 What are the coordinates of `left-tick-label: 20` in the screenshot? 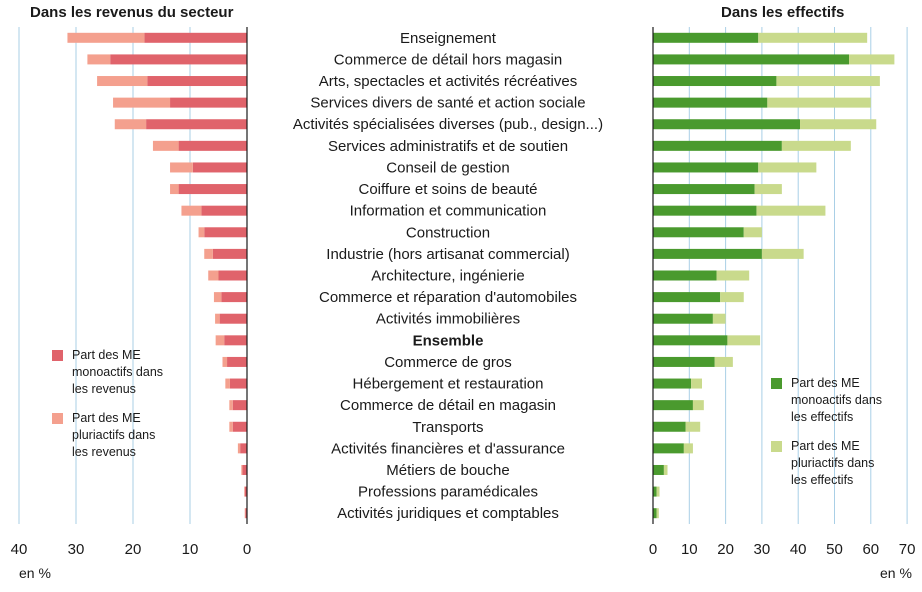 It's located at (133, 549).